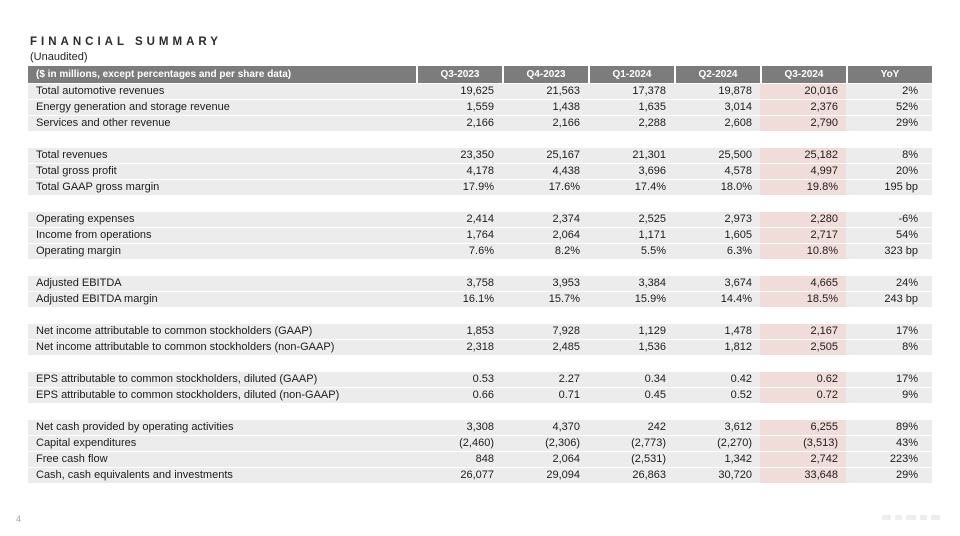  I want to click on value-cell: 26,863, so click(631, 475).